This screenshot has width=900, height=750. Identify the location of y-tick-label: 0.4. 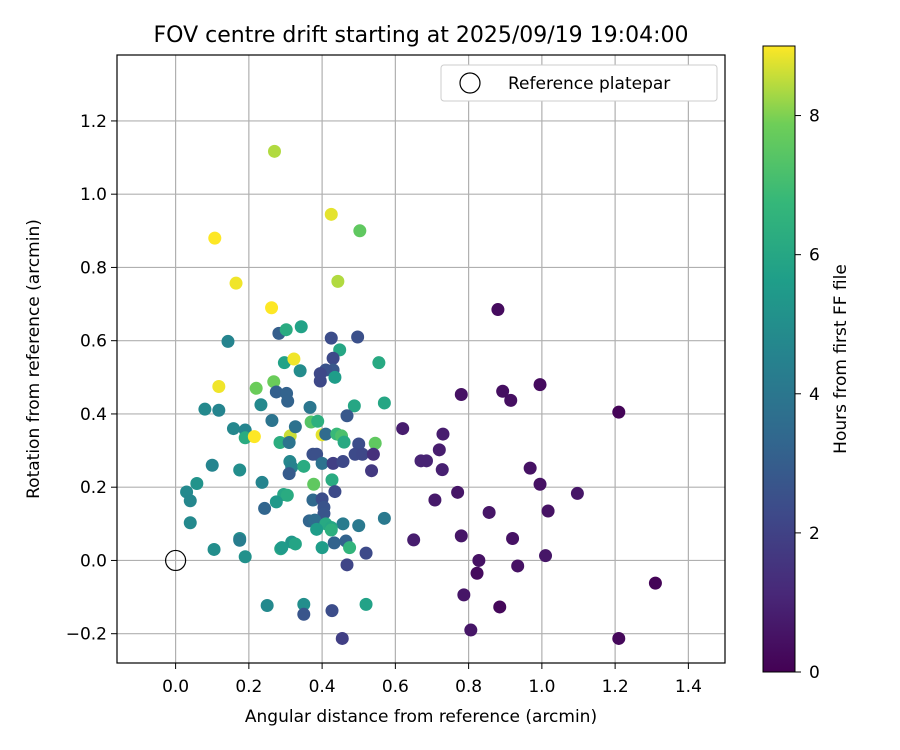
(93, 415).